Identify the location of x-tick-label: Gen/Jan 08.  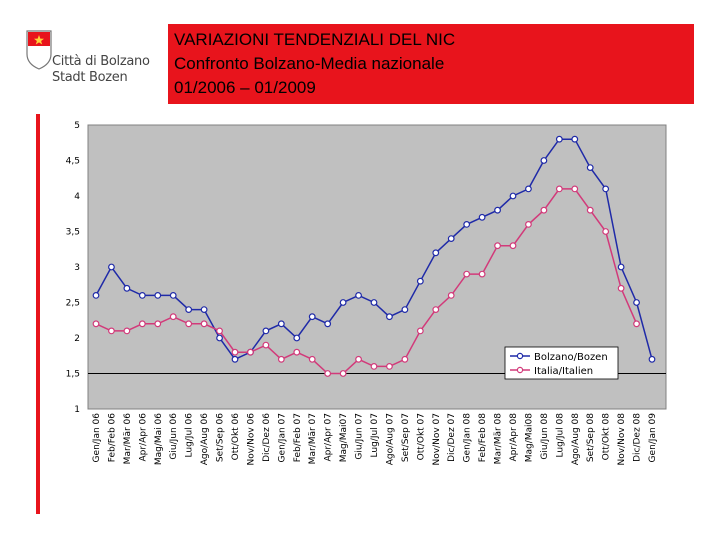
(468, 438).